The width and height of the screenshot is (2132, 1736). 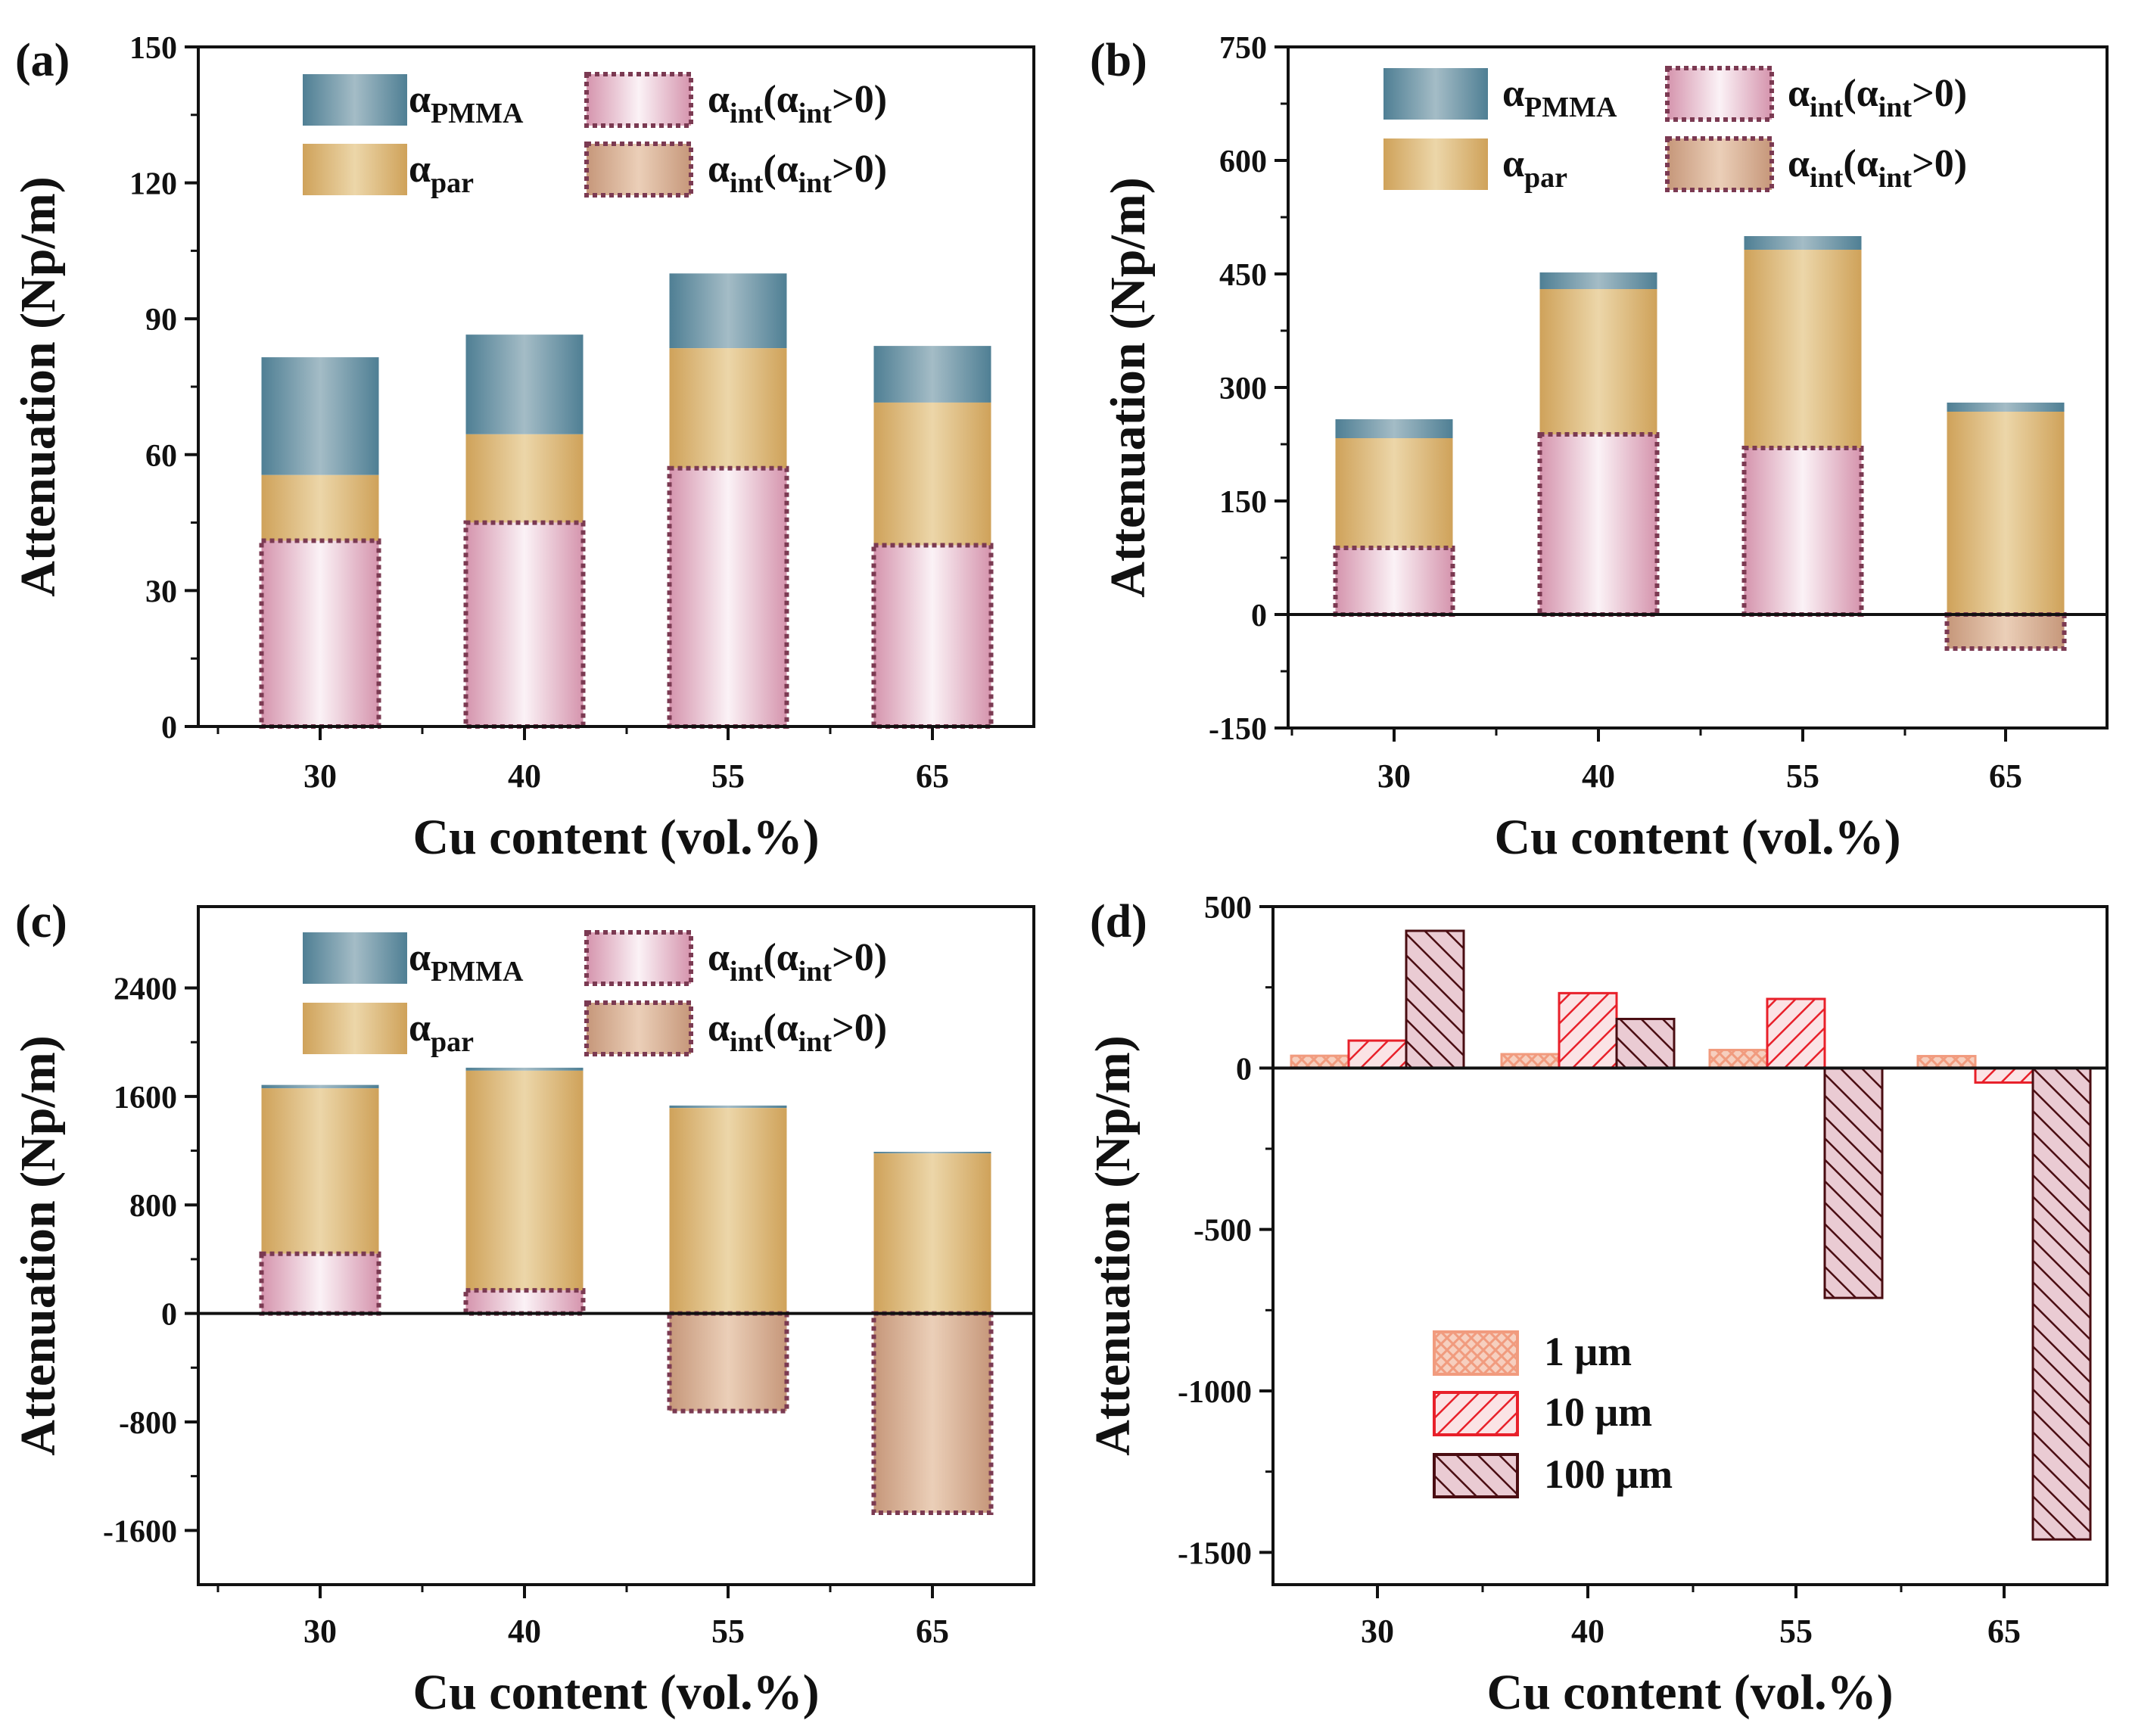 I want to click on y-tick-label: 60, so click(x=161, y=457).